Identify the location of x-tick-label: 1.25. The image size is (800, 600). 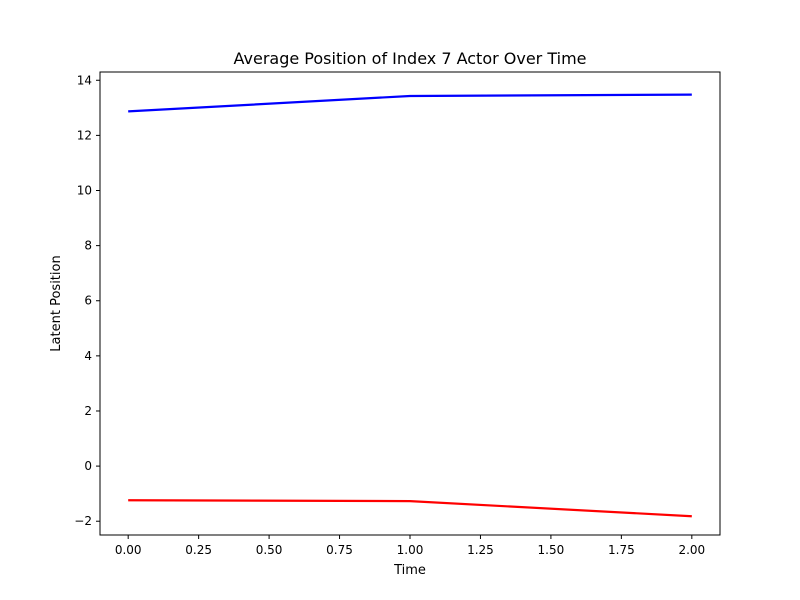
(480, 550).